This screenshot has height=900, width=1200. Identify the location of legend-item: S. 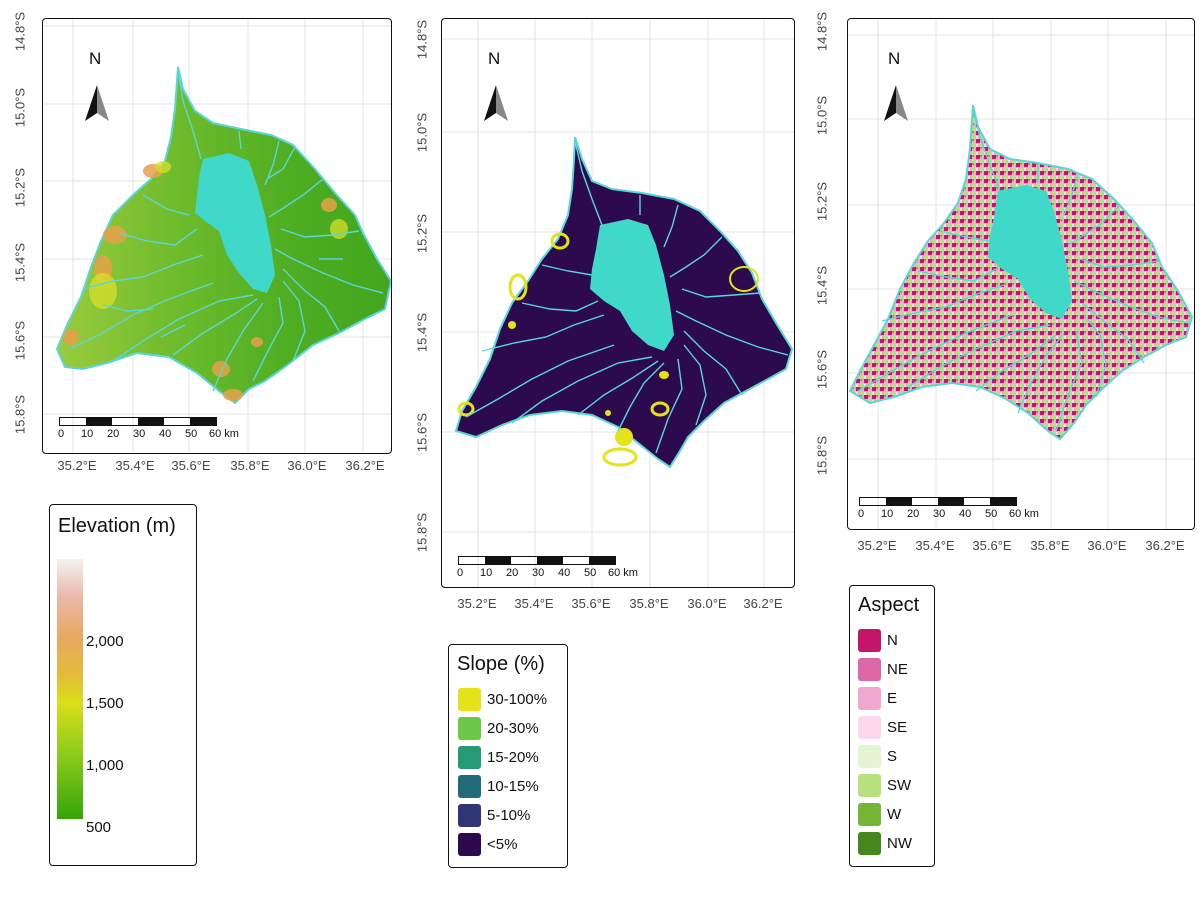
(877, 756).